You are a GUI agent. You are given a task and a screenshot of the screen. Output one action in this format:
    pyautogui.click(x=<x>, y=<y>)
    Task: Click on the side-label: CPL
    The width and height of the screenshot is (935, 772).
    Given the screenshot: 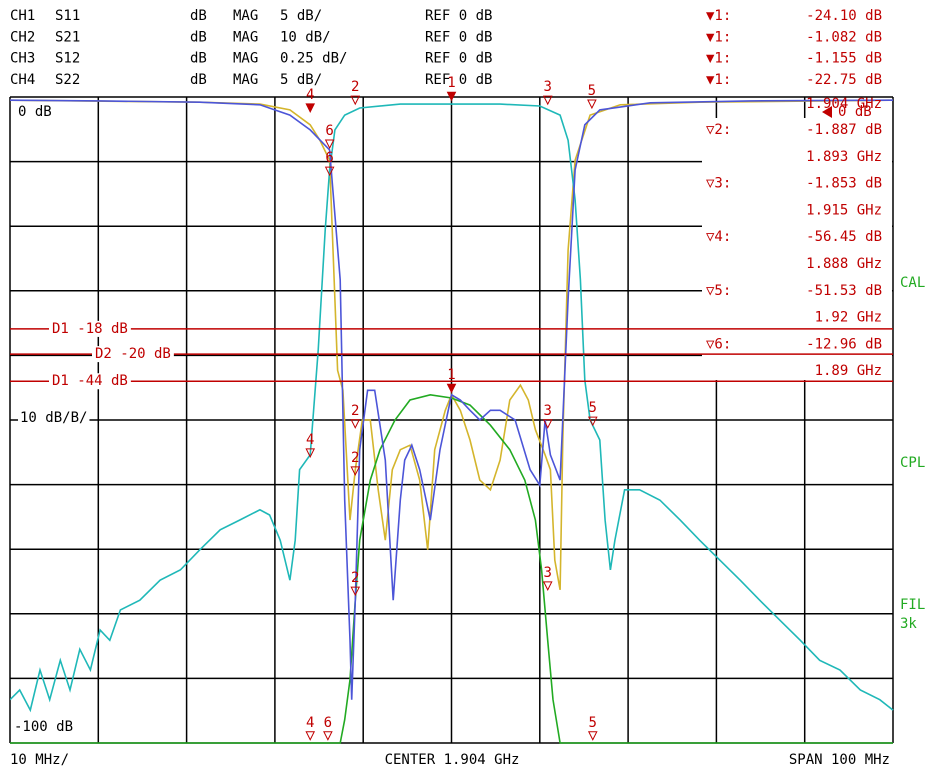 What is the action you would take?
    pyautogui.click(x=912, y=463)
    